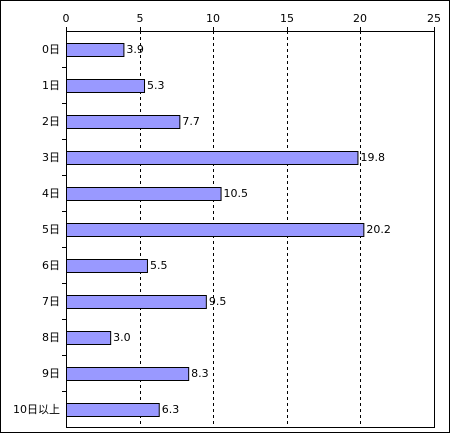 The image size is (450, 433). What do you see at coordinates (51, 229) in the screenshot?
I see `category-label: 5日` at bounding box center [51, 229].